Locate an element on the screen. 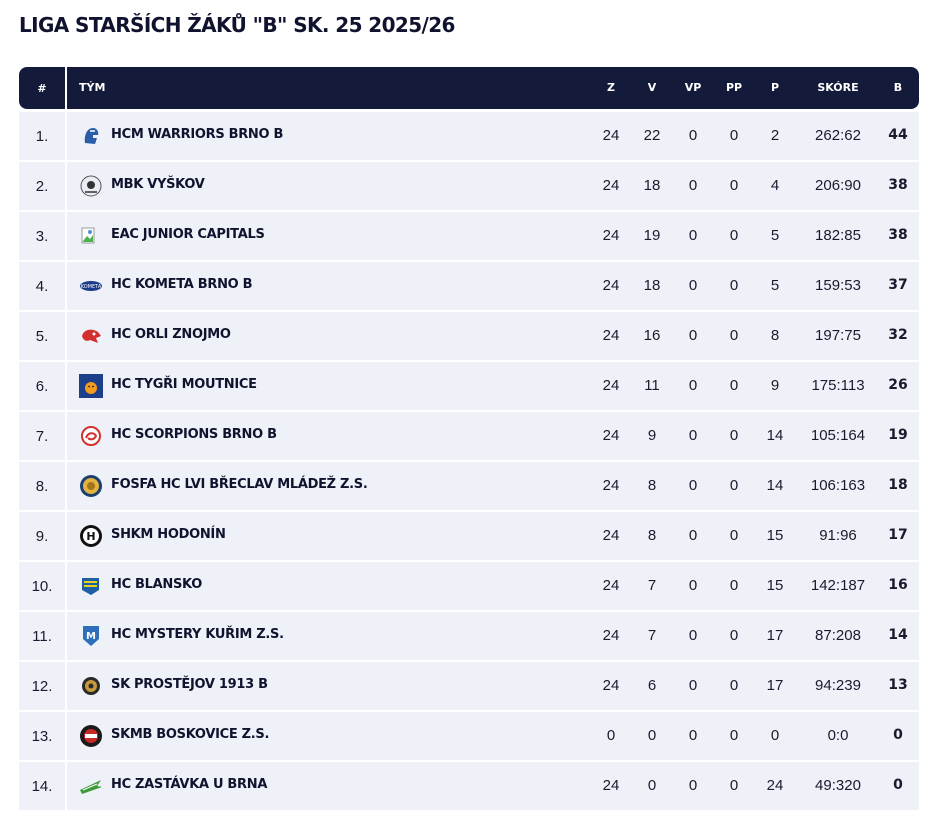  table-row: 3. EAC JUNIOR CAPITALS 24 19 0 0 5 182:85 38 is located at coordinates (469, 236).